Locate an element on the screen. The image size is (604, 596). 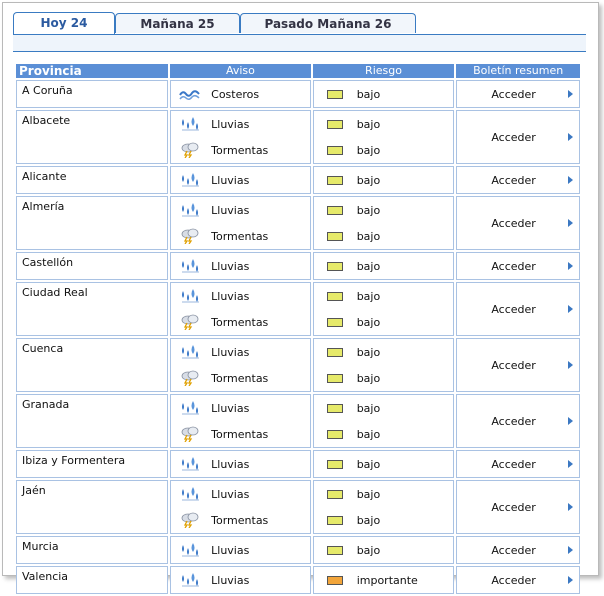
risk-cell: bajo bajo is located at coordinates (383, 137).